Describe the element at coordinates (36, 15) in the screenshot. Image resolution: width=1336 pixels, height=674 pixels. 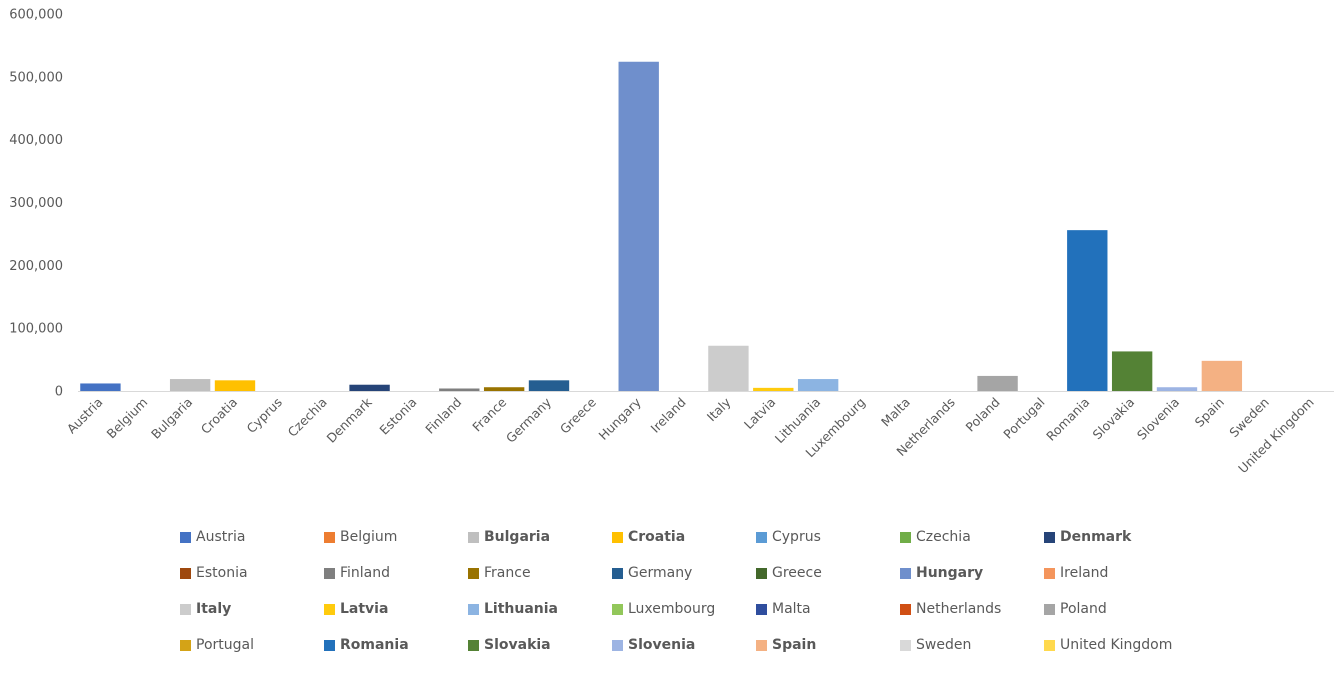
I see `y-tick-label: 600,000` at that location.